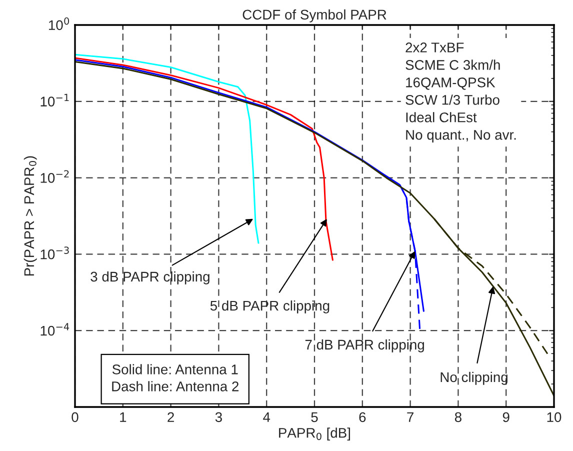 The width and height of the screenshot is (573, 451). What do you see at coordinates (75, 417) in the screenshot?
I see `x-tick-label: 0` at bounding box center [75, 417].